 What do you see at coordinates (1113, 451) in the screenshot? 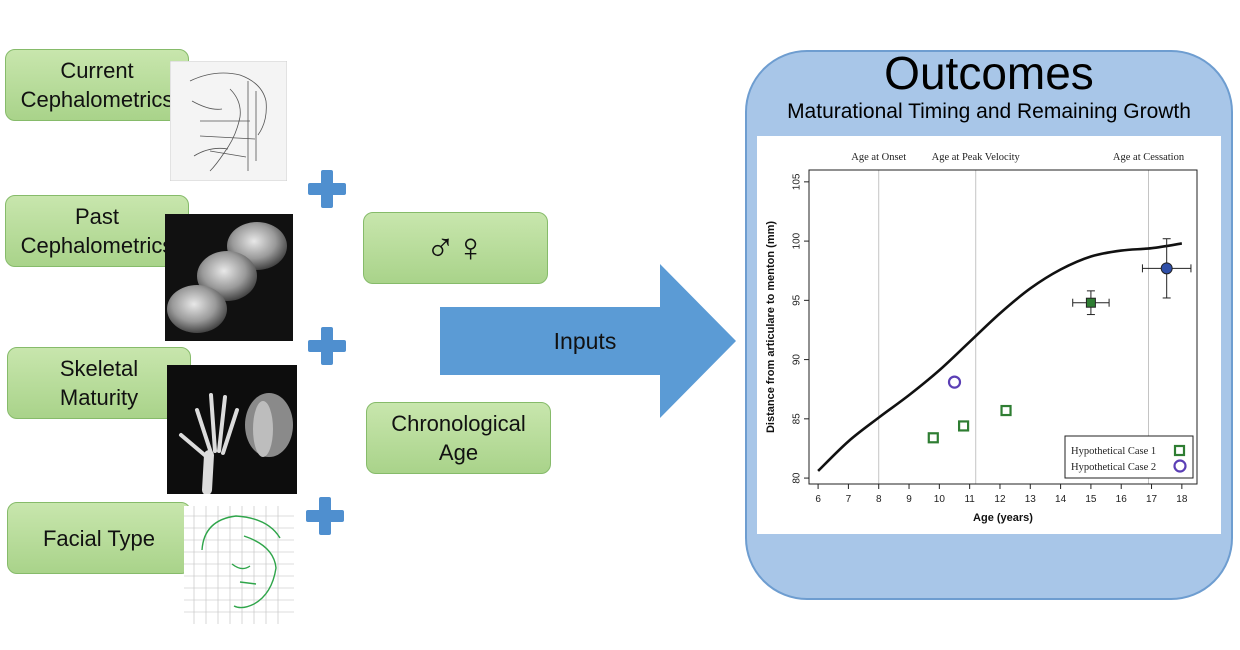
I see `legend-label: Hypothetical Case 1` at bounding box center [1113, 451].